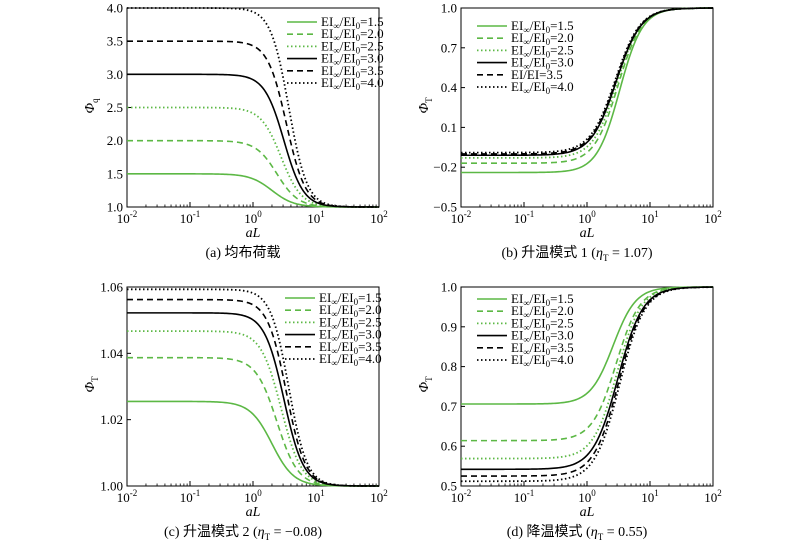 The width and height of the screenshot is (800, 544). Describe the element at coordinates (576, 254) in the screenshot. I see `panel-caption: (b) 升温模式 1 (ηT = 1.07)` at that location.